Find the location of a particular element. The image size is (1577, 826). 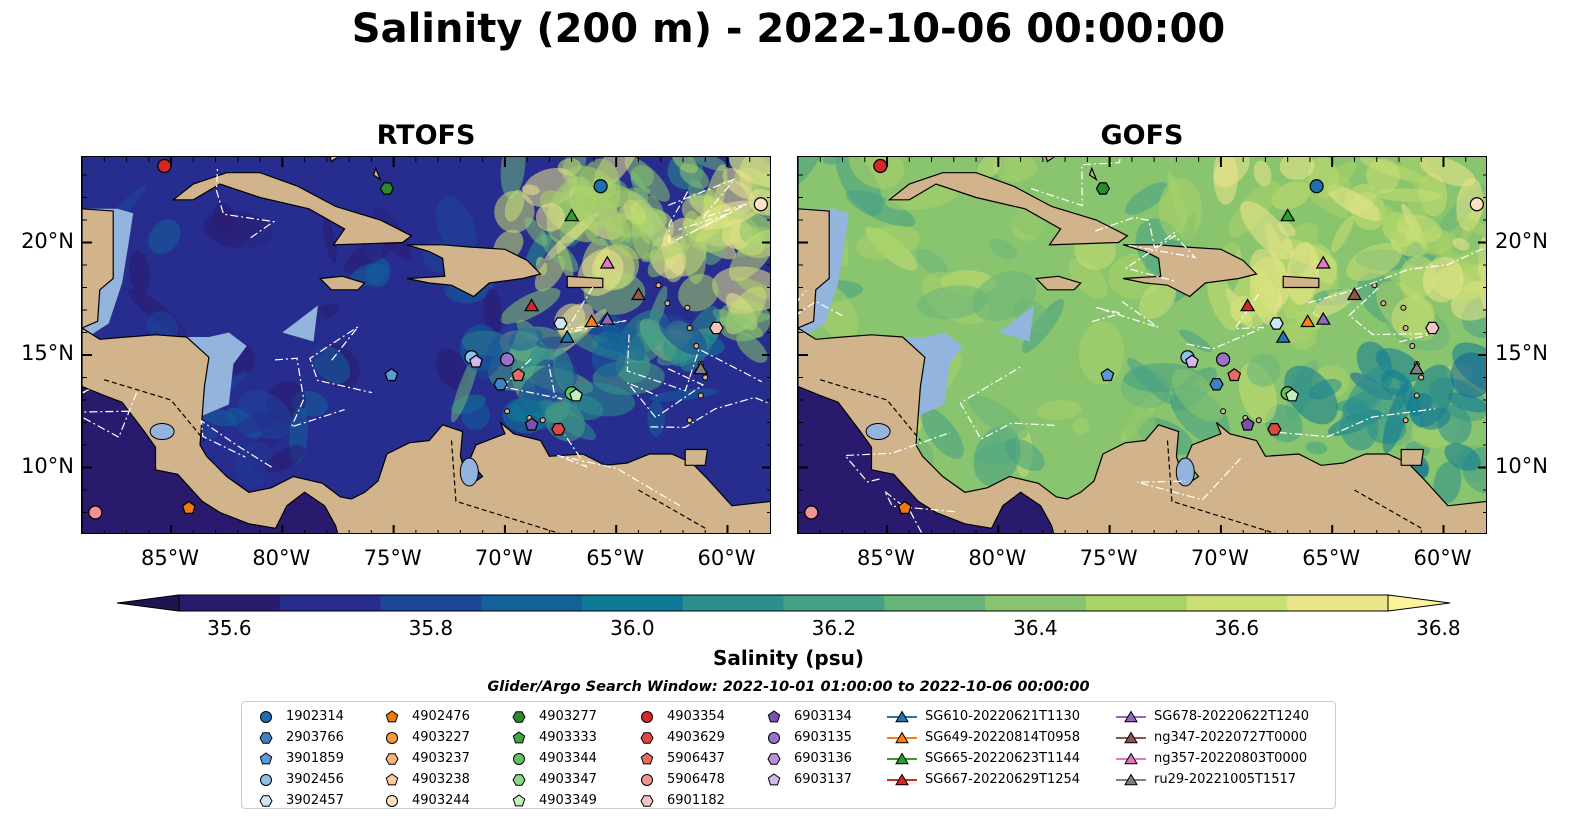

legend-item: 5906478 is located at coordinates (680, 779).